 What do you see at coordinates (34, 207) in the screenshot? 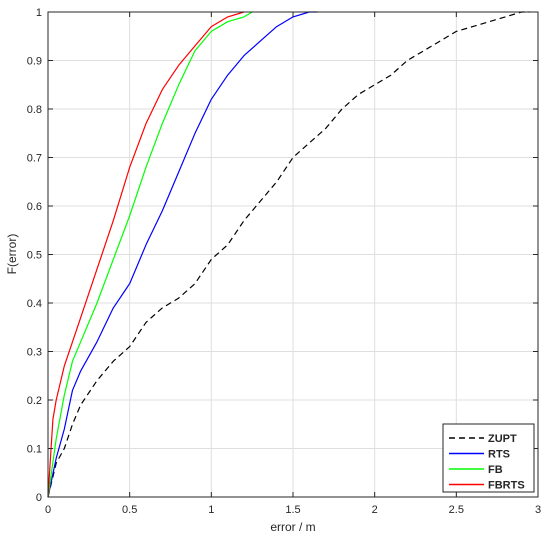
I see `y-tick-label: 0.6` at bounding box center [34, 207].